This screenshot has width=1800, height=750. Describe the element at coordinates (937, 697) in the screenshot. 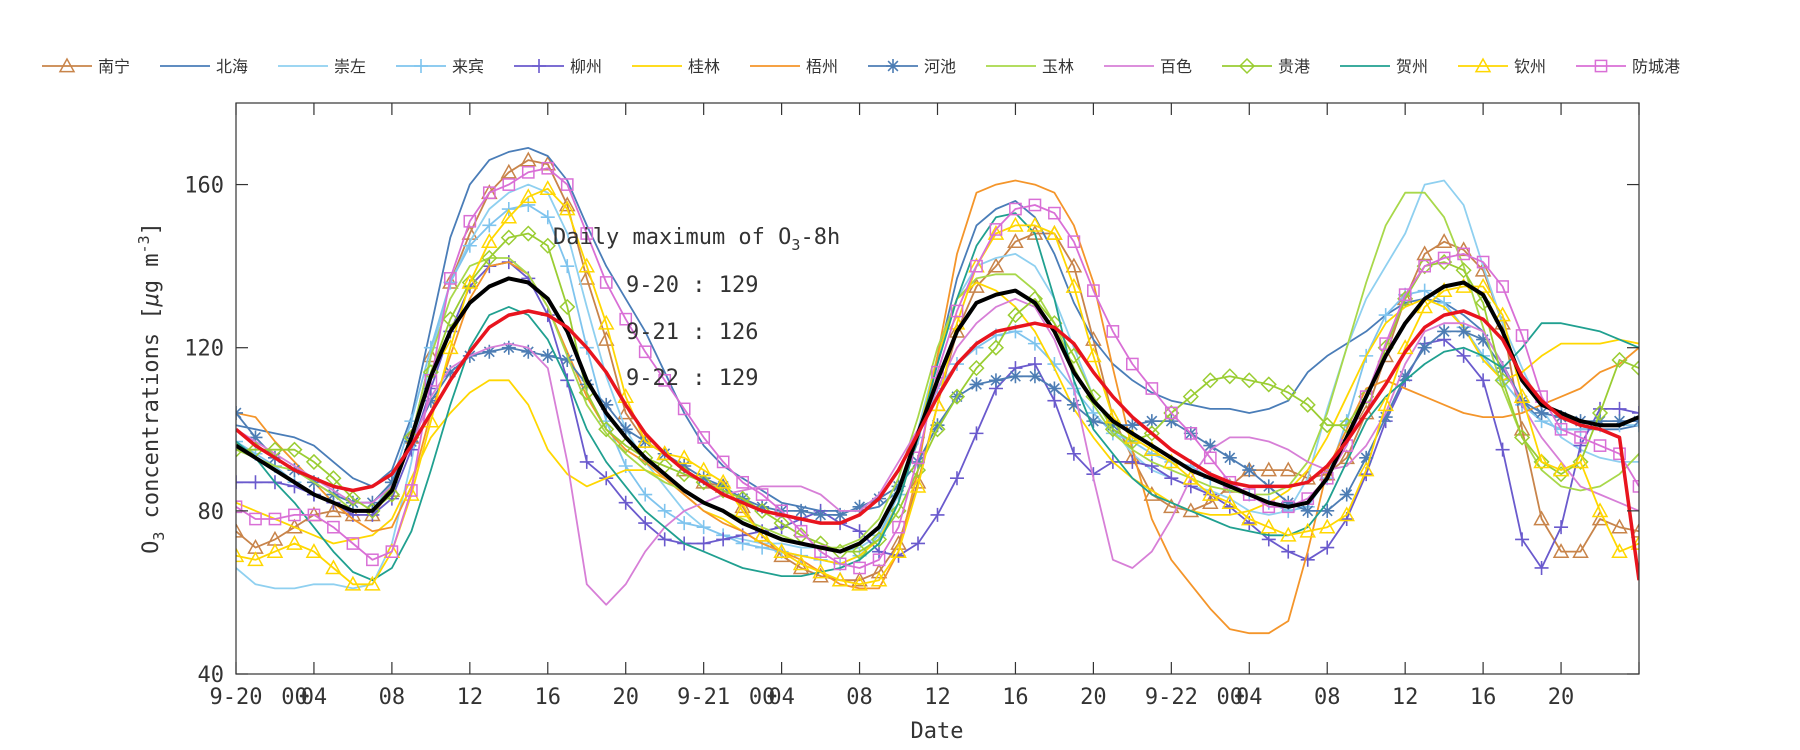

I see `x-tick-label: 12` at that location.